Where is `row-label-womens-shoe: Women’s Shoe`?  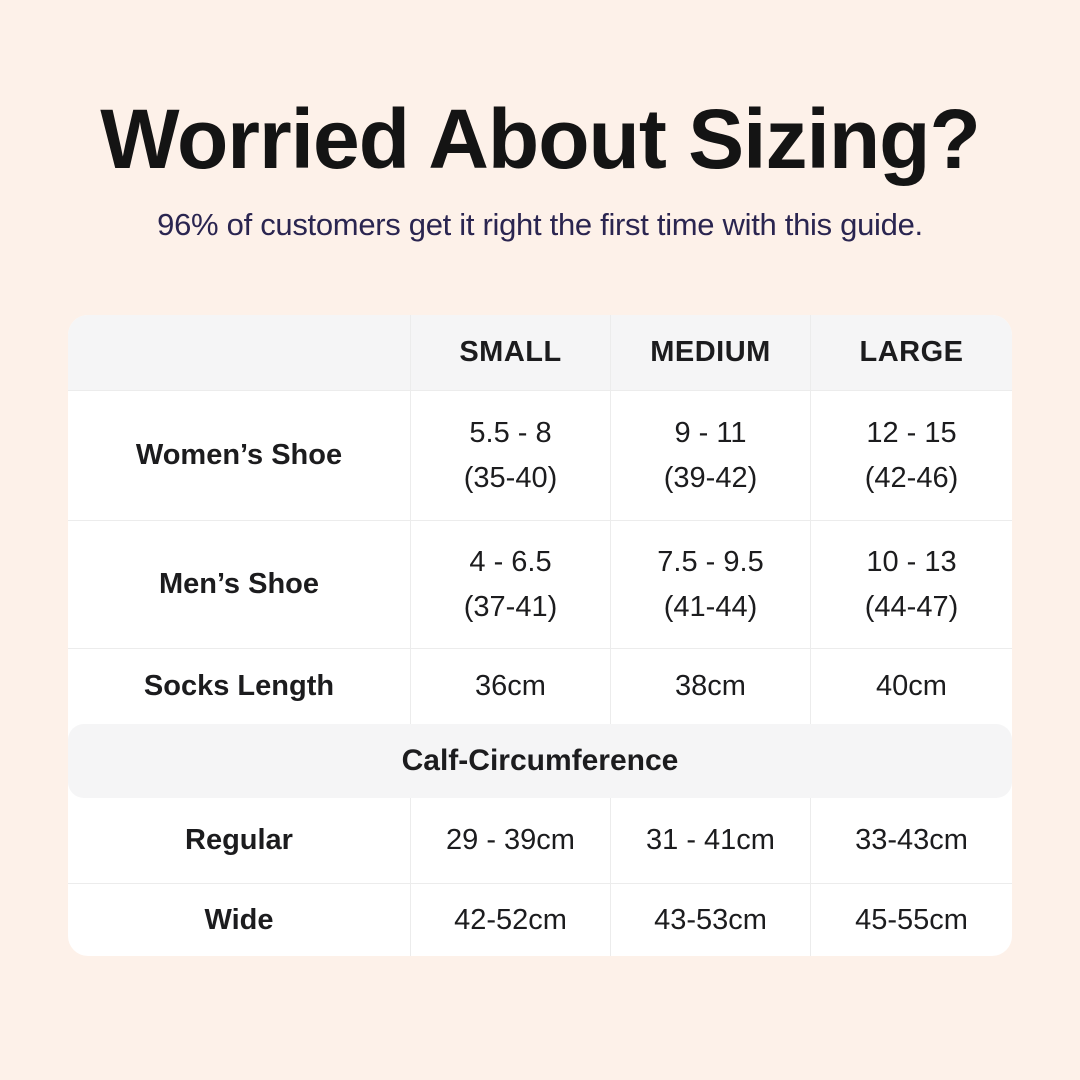
row-label-womens-shoe: Women’s Shoe is located at coordinates (239, 455).